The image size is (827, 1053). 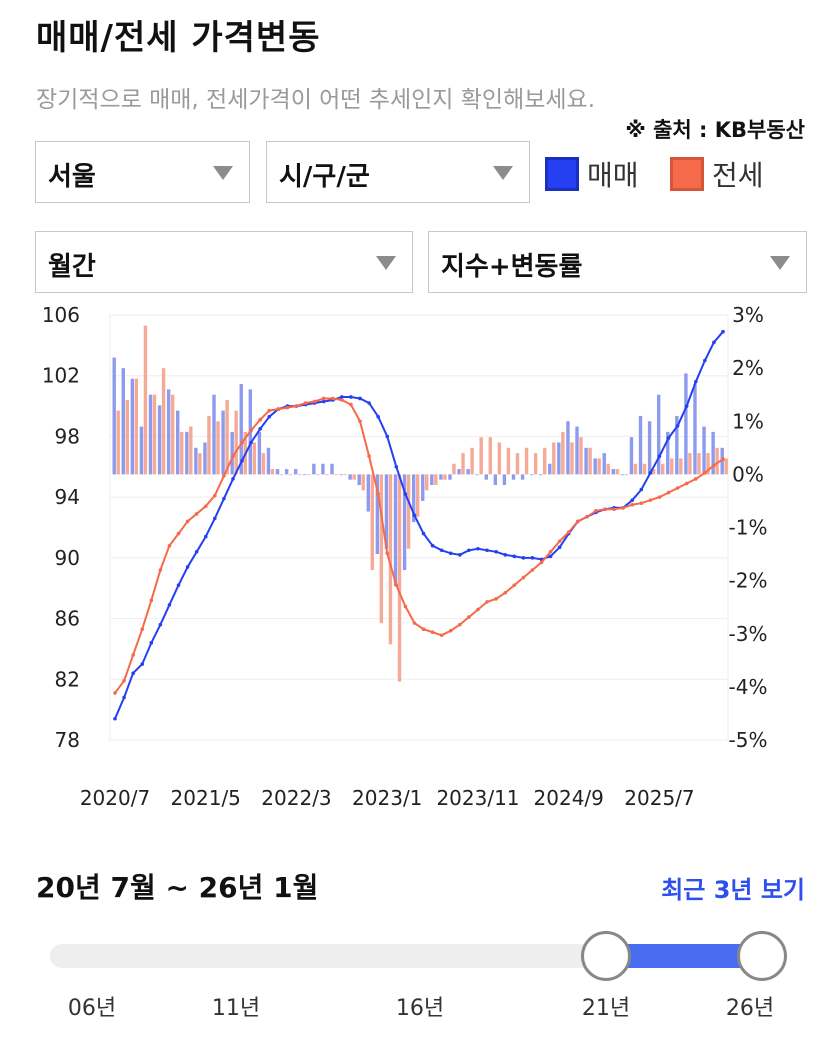 I want to click on legend-item-jeonse: 전세, so click(x=717, y=174).